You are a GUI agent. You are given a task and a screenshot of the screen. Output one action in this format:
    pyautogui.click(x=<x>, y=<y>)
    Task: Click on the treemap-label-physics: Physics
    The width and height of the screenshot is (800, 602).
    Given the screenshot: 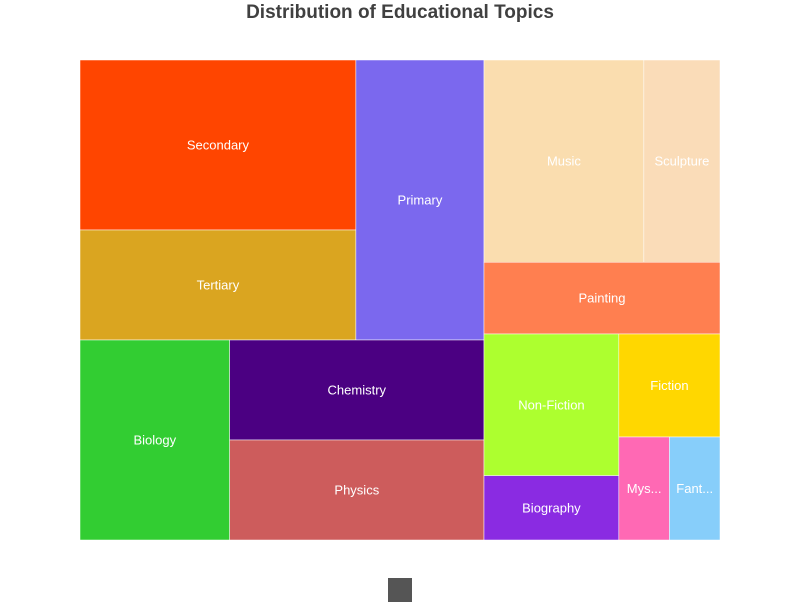 What is the action you would take?
    pyautogui.click(x=356, y=490)
    